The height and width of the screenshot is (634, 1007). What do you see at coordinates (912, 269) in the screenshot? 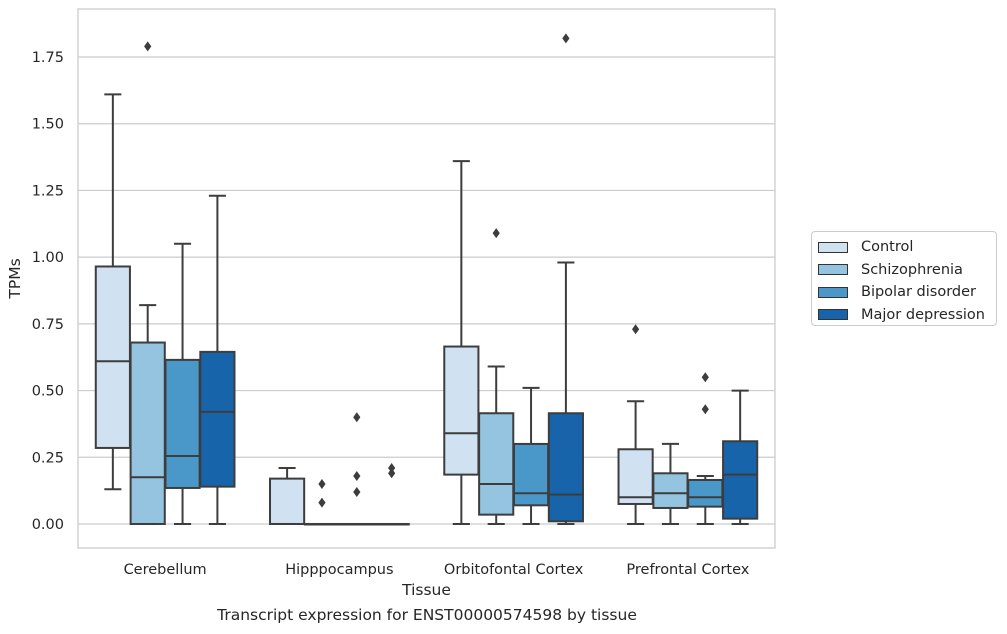
I see `legend-label-schizophrenia: Schizophrenia` at bounding box center [912, 269].